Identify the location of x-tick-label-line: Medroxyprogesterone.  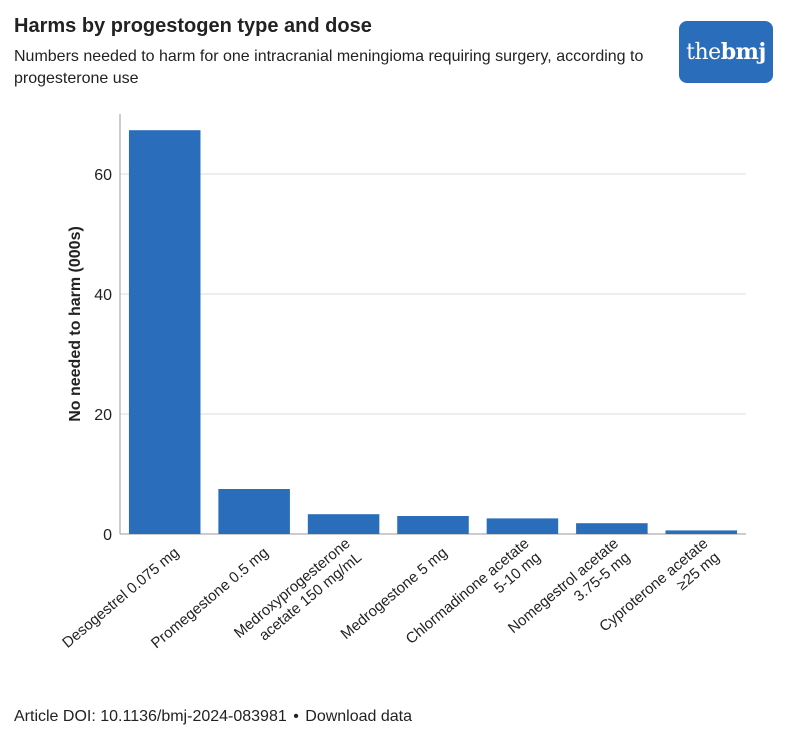
(292, 588).